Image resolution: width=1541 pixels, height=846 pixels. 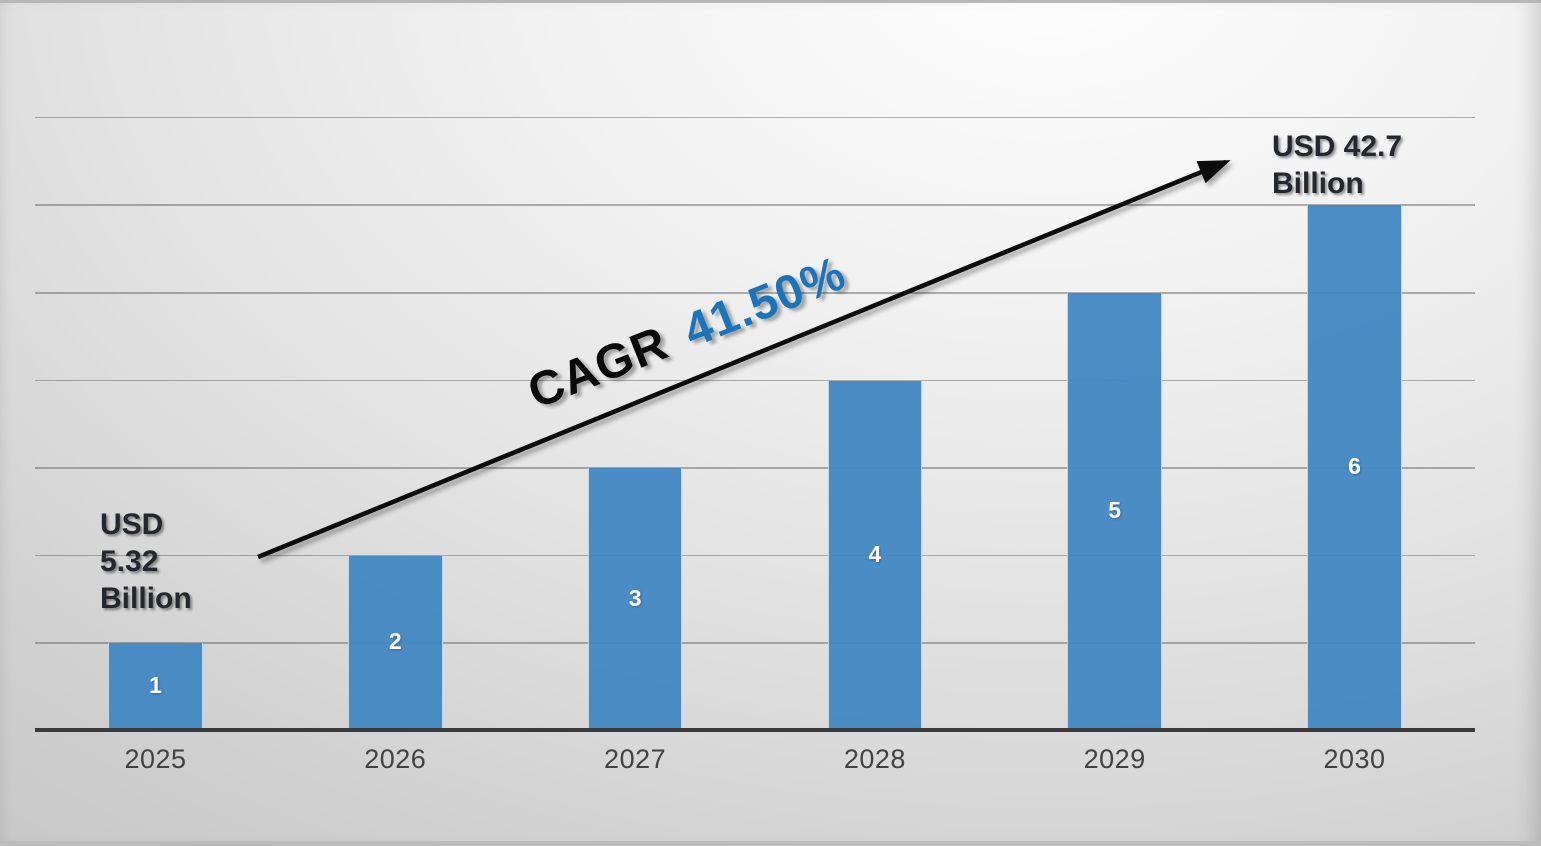 What do you see at coordinates (770, 843) in the screenshot?
I see `bottom-edge-line` at bounding box center [770, 843].